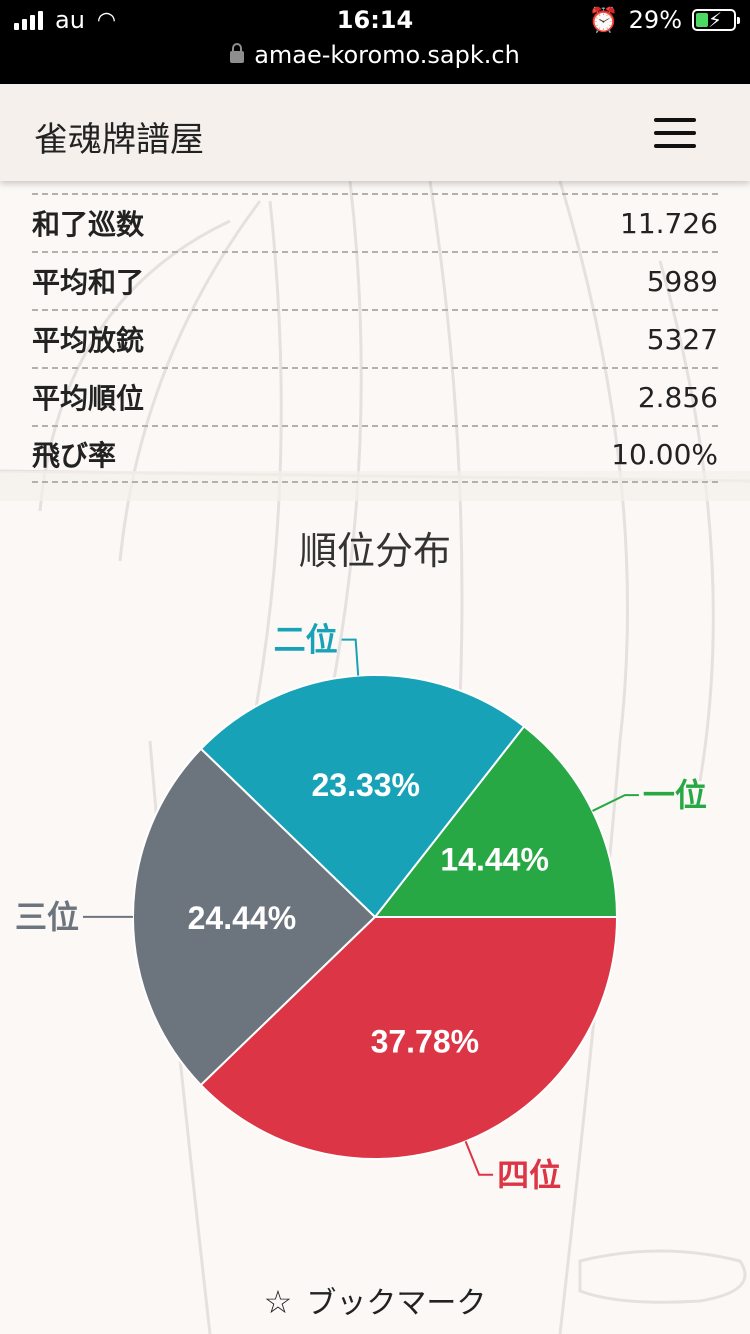 This screenshot has height=1334, width=750. I want to click on stat-row-avg-dealin: 平均放銃 5327, so click(375, 338).